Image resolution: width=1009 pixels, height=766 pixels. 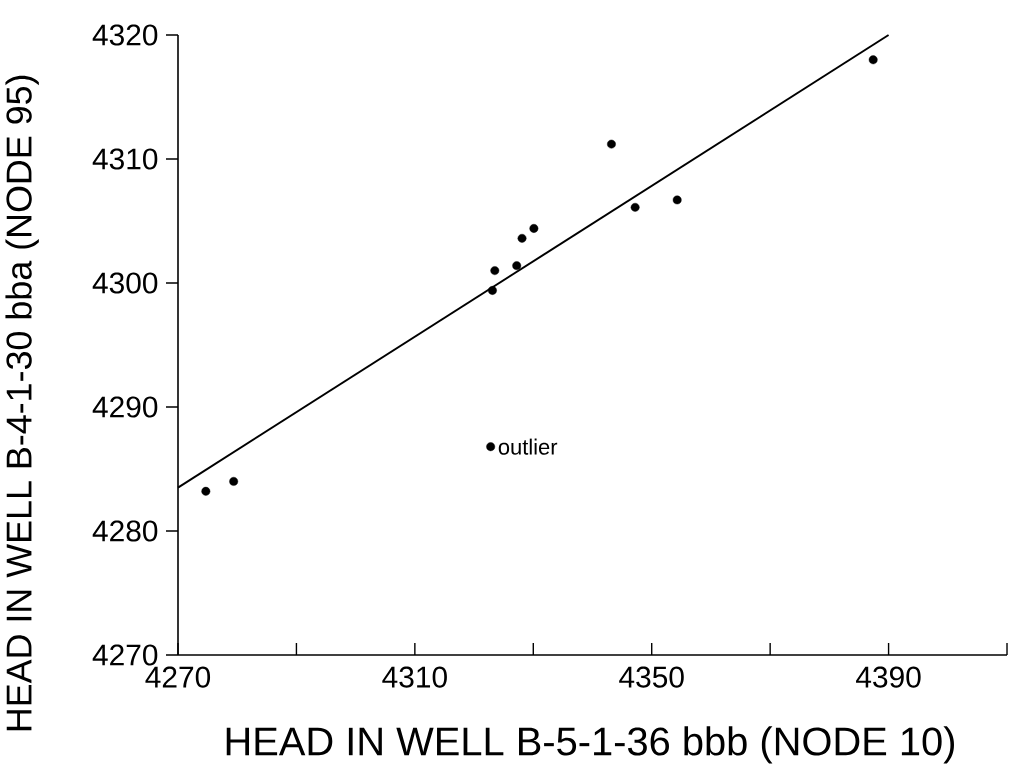 I want to click on y-axis-title: HEAD IN WELL B-4-1-30 bba (NODE 95), so click(x=22, y=403).